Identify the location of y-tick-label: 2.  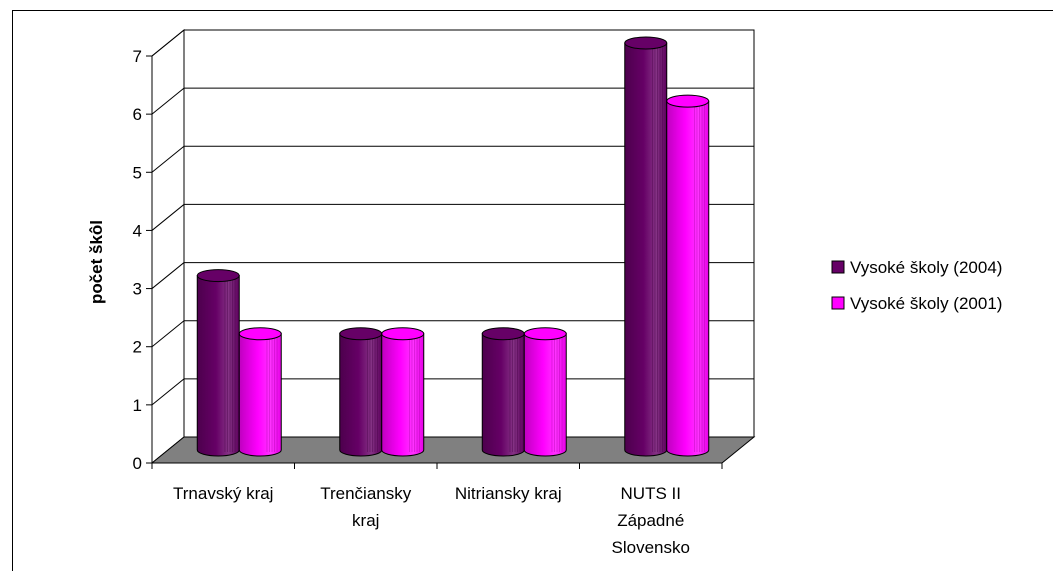
(137, 347).